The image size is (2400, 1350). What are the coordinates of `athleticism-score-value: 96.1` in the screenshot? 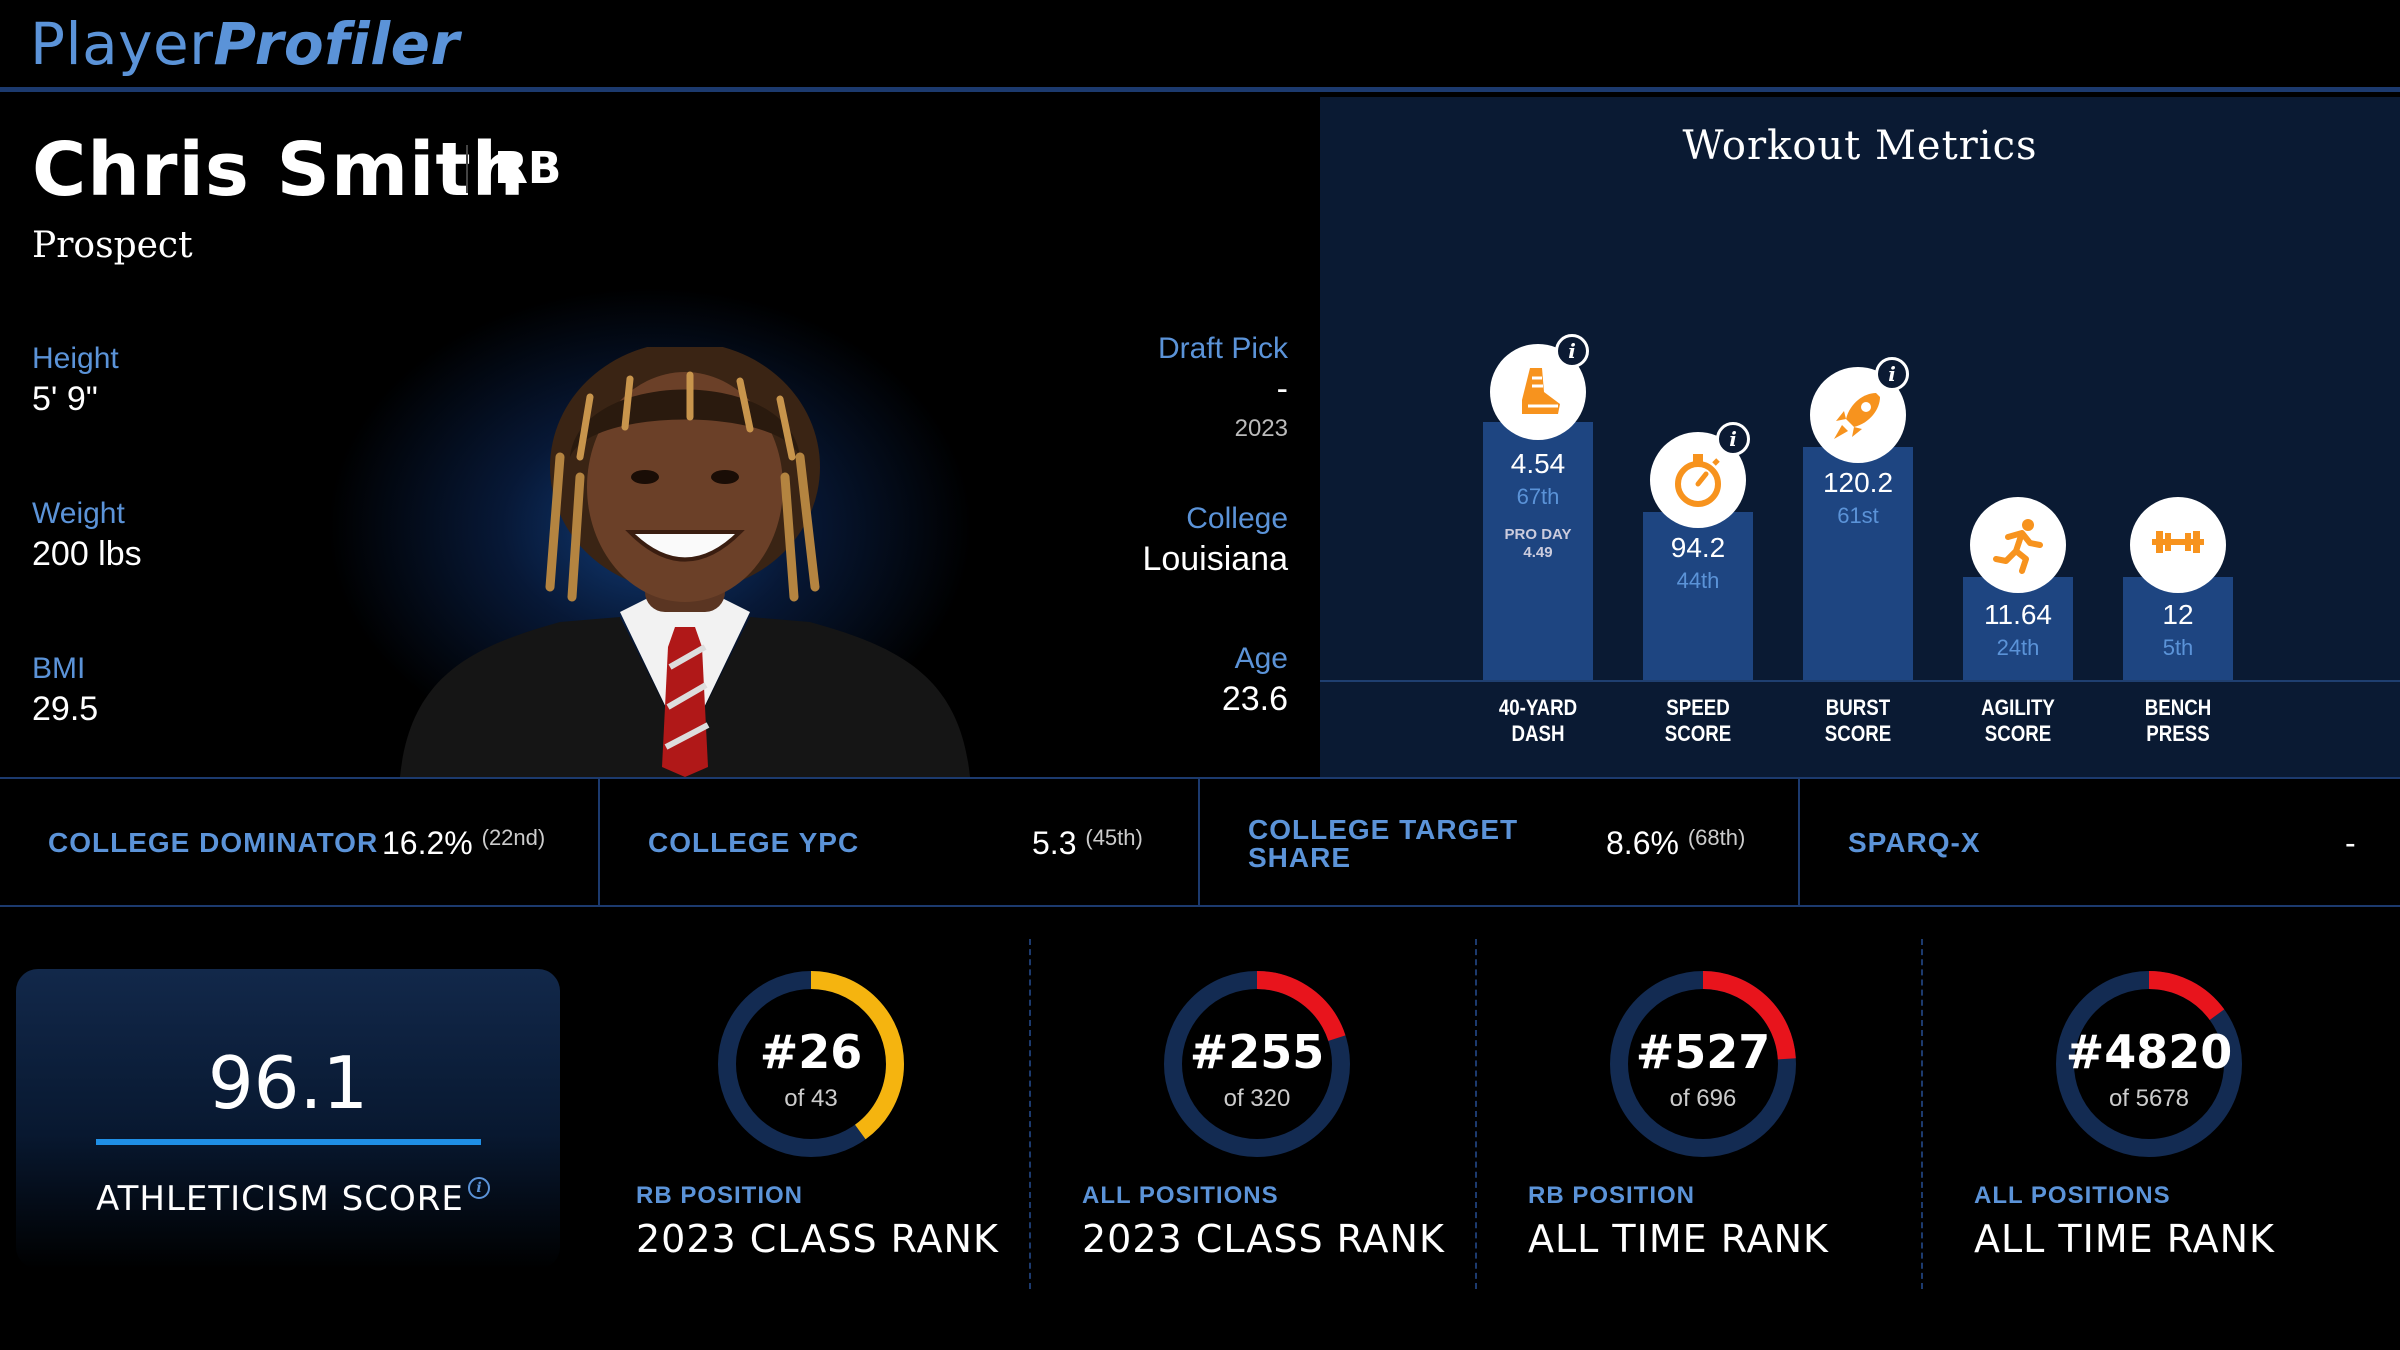 It's located at (288, 1083).